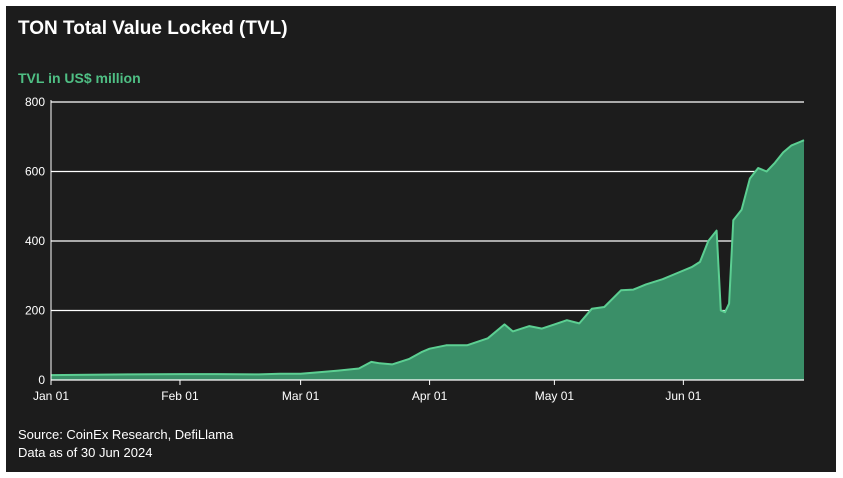 The image size is (843, 478). Describe the element at coordinates (35, 172) in the screenshot. I see `y-tick-label: 600` at that location.